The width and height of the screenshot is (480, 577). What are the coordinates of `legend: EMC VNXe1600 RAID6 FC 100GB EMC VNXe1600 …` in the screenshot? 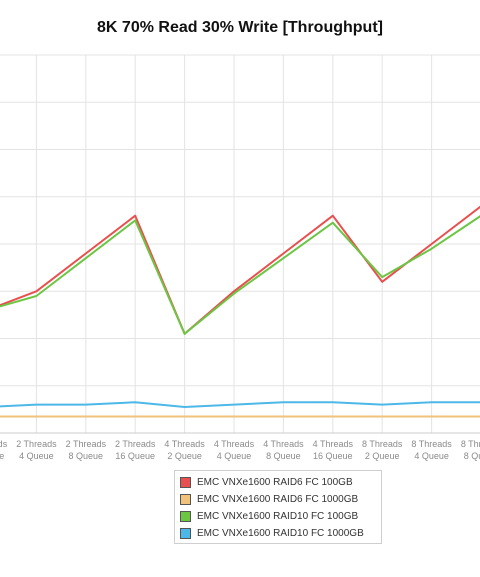 It's located at (278, 507).